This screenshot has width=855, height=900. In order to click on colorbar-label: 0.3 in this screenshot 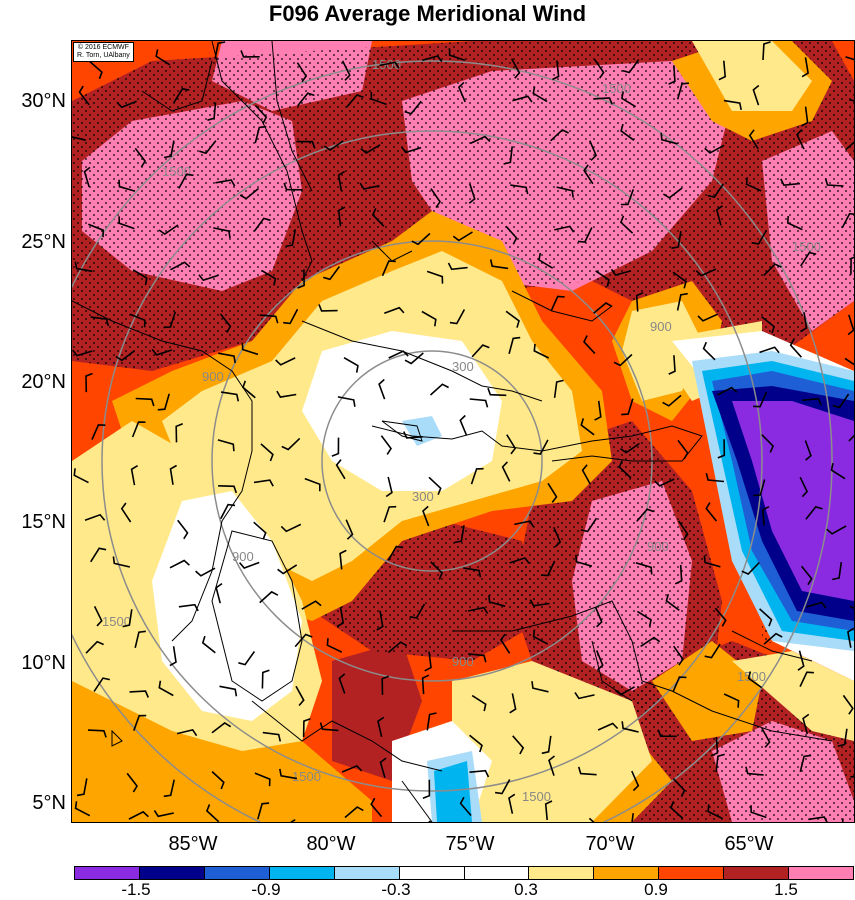, I will do `click(526, 889)`.